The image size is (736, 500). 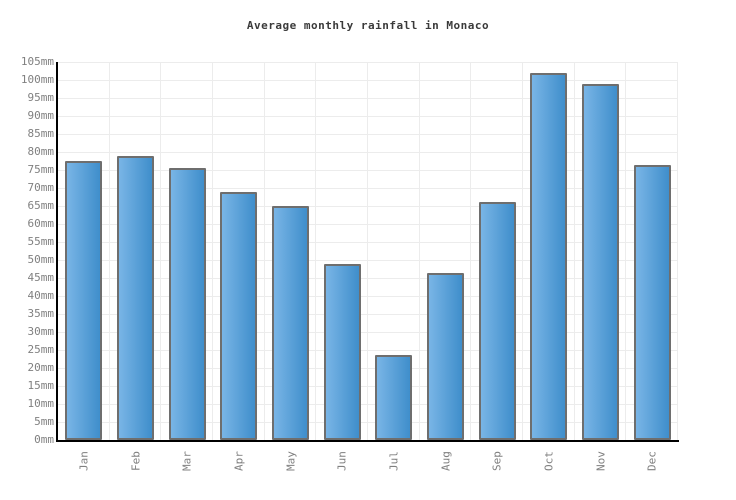 What do you see at coordinates (342, 461) in the screenshot?
I see `x-tick-label-jun: Jun` at bounding box center [342, 461].